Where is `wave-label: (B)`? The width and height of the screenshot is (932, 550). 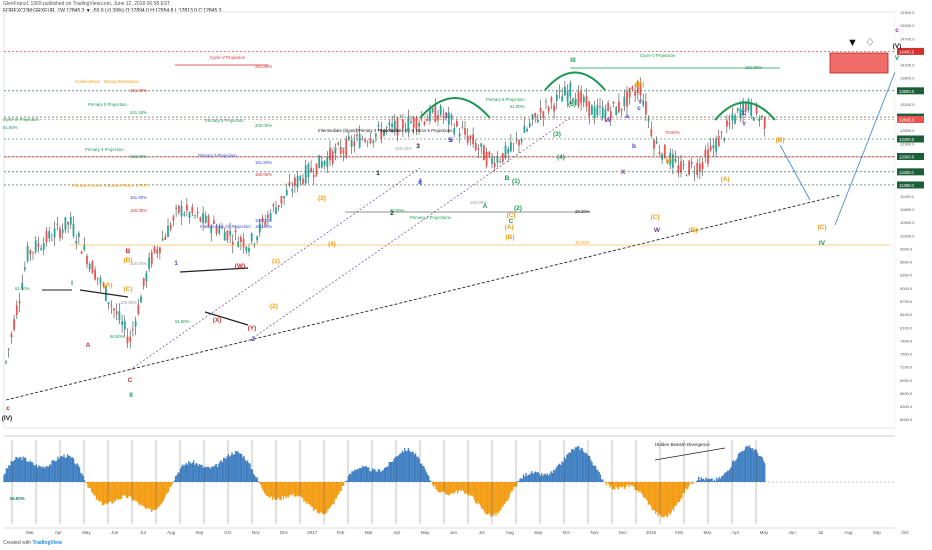
wave-label: (B) is located at coordinates (639, 84).